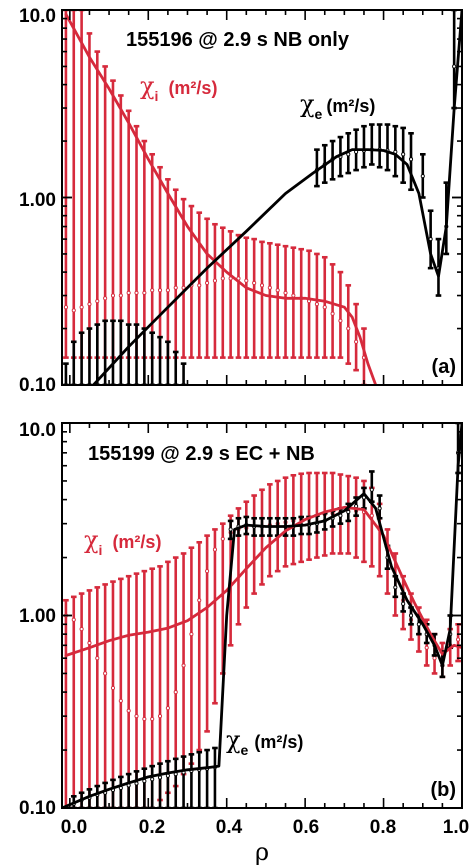 Image resolution: width=473 pixels, height=867 pixels. I want to click on panel-b-ytick-label-top: 10.0, so click(37, 430).